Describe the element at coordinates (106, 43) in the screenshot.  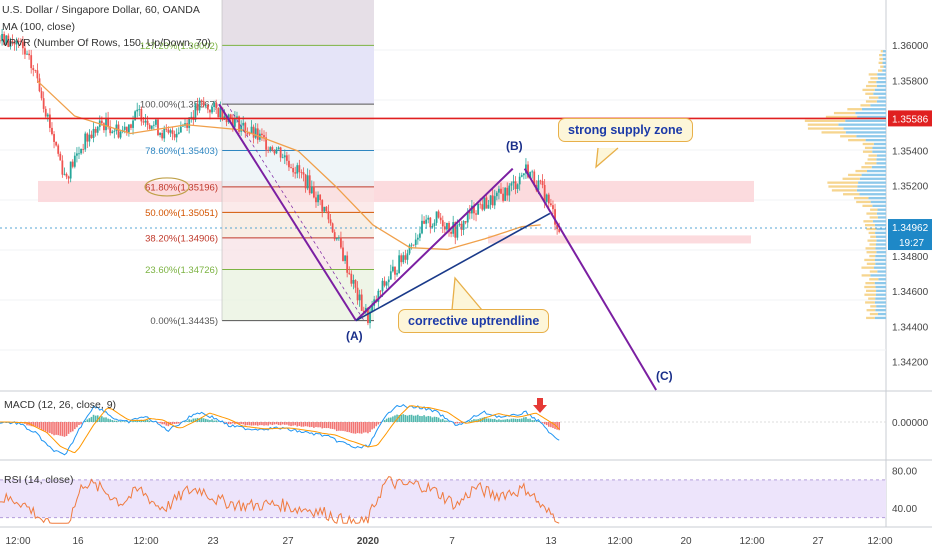
I see `vpvr-indicator-title: VPVR (Number Of Rows, 150, Up/Down, 70)` at that location.